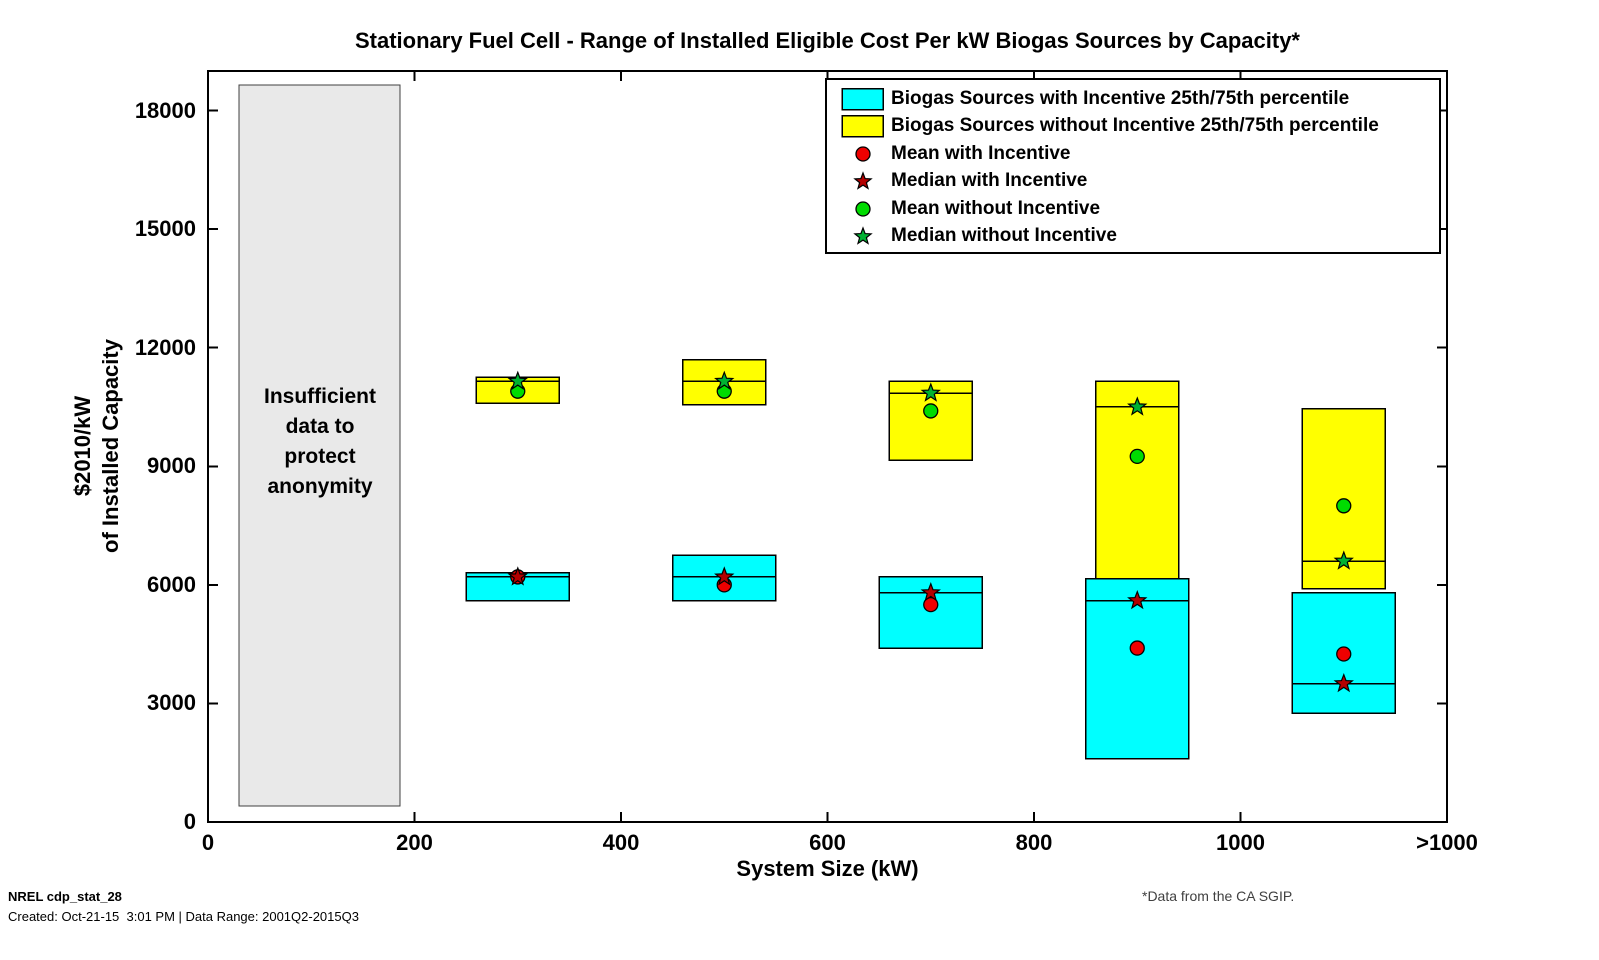 The width and height of the screenshot is (1599, 960). Describe the element at coordinates (989, 181) in the screenshot. I see `legend-item-label: Median with Incentive` at that location.